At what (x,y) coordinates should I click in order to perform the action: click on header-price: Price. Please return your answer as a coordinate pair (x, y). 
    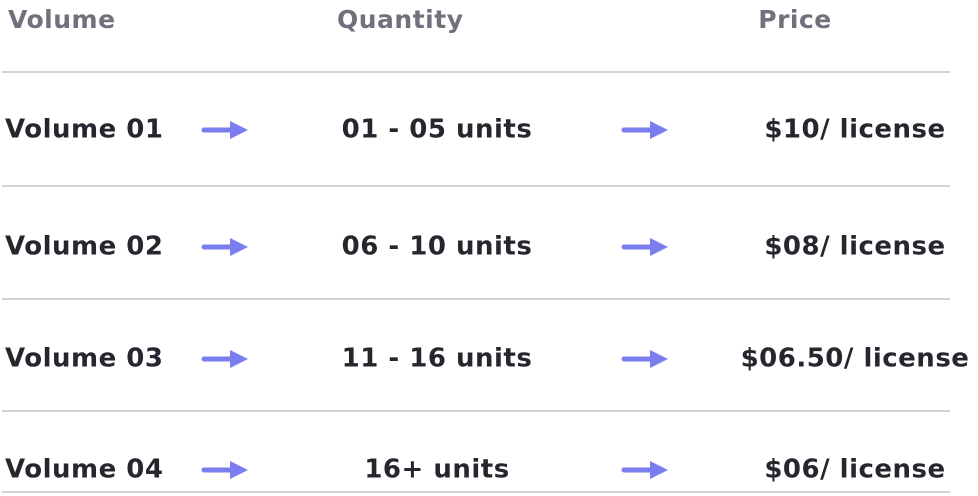
    Looking at the image, I should click on (795, 19).